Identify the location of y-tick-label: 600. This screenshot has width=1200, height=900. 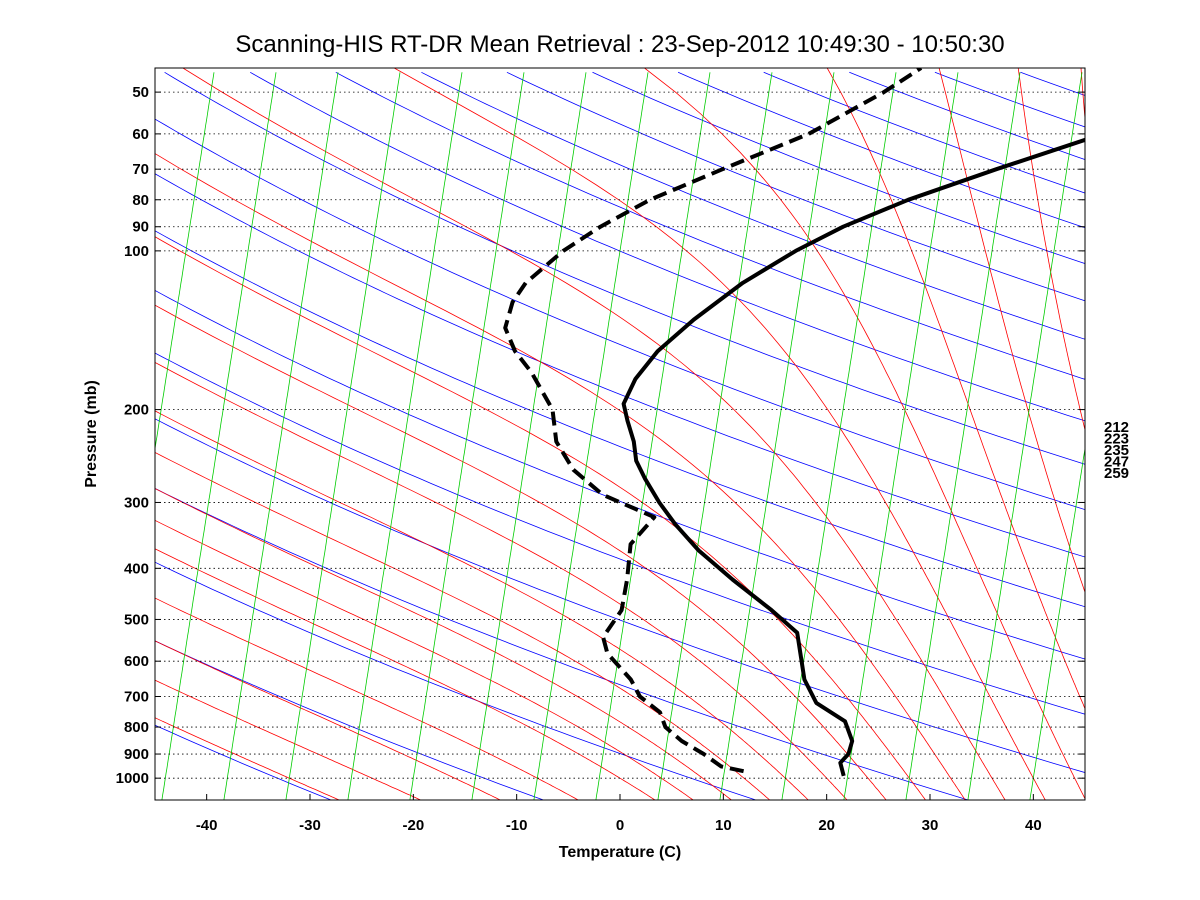
(136, 661).